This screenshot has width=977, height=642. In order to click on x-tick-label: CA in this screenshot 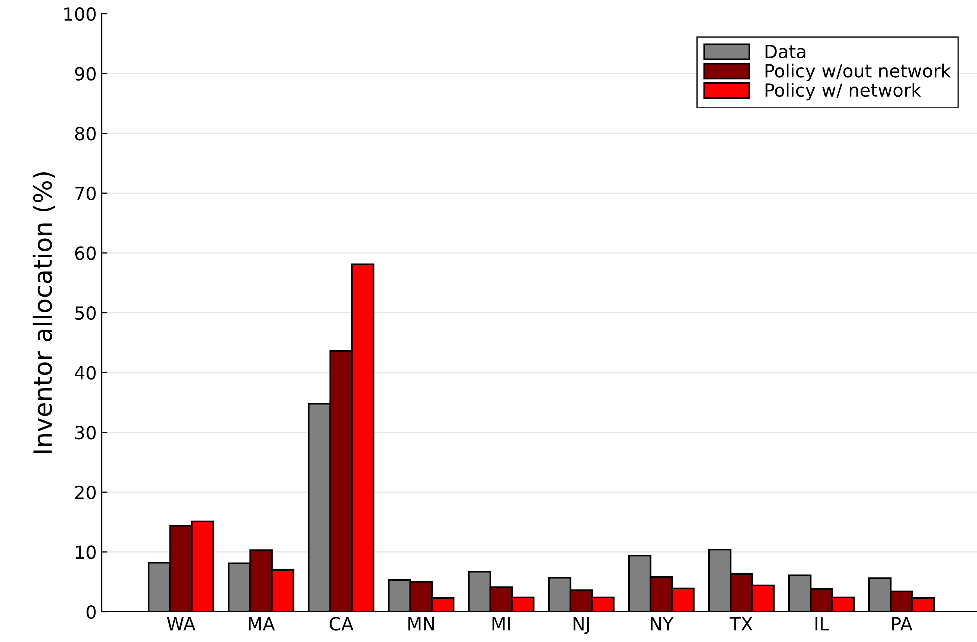, I will do `click(342, 624)`.